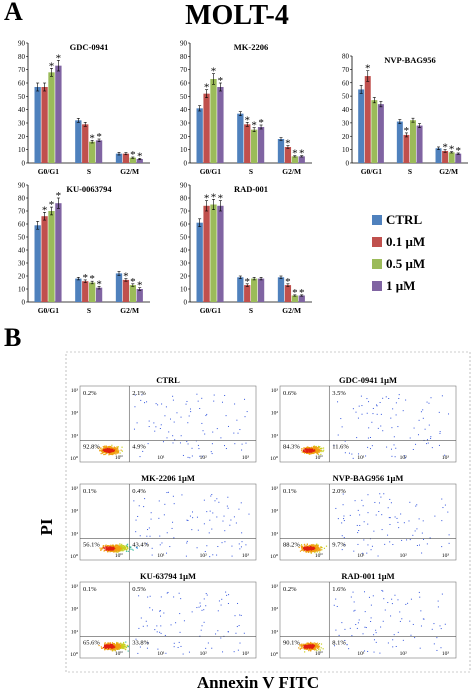 This screenshot has height=692, width=474. What do you see at coordinates (91, 643) in the screenshot?
I see `quadrant-percent: 65.6%` at bounding box center [91, 643].